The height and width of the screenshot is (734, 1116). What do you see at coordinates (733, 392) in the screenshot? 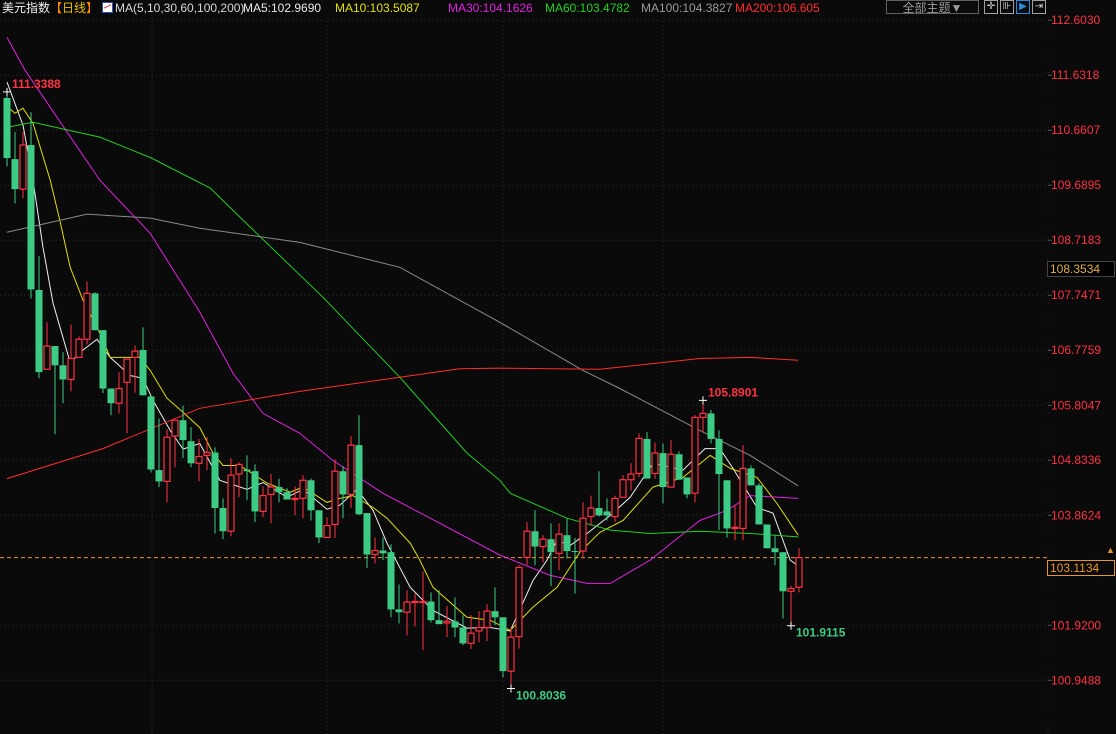
I see `high-price-label: 105.8901` at bounding box center [733, 392].